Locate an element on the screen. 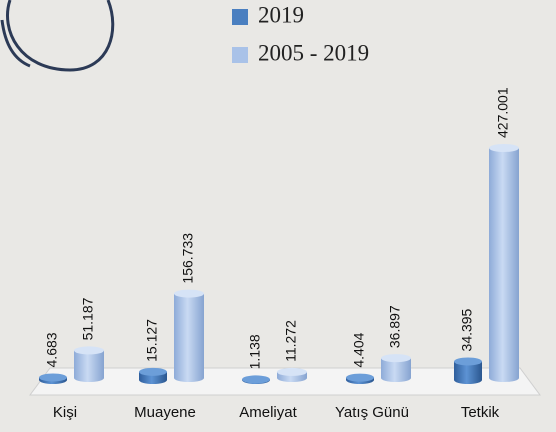  x-tick-label: Kişi is located at coordinates (65, 412).